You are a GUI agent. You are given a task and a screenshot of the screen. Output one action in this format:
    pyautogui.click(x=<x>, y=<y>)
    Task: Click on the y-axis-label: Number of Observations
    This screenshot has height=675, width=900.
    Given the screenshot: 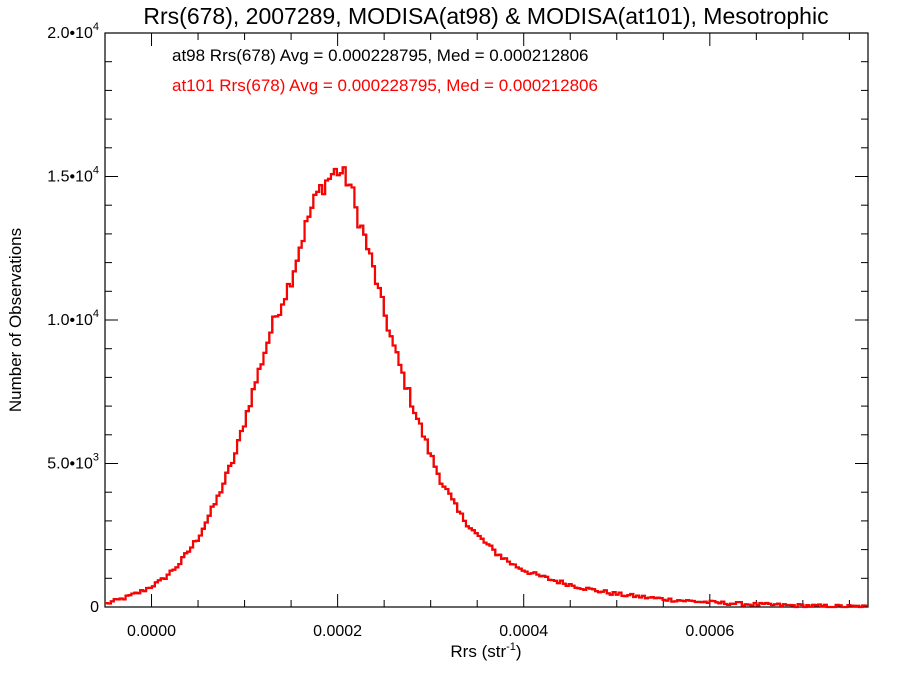 What is the action you would take?
    pyautogui.click(x=15, y=320)
    